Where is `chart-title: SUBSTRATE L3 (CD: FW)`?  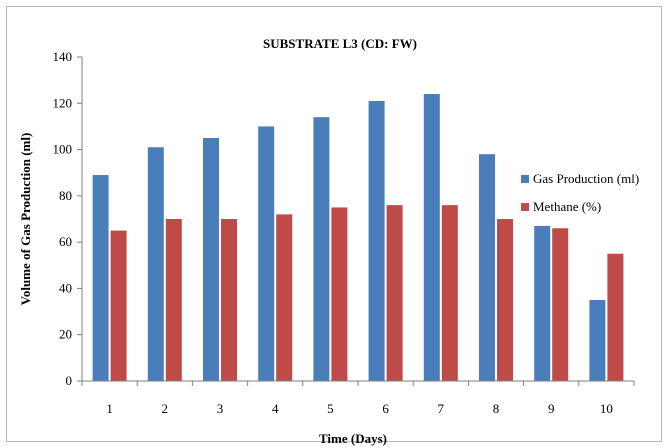
chart-title: SUBSTRATE L3 (CD: FW) is located at coordinates (340, 43).